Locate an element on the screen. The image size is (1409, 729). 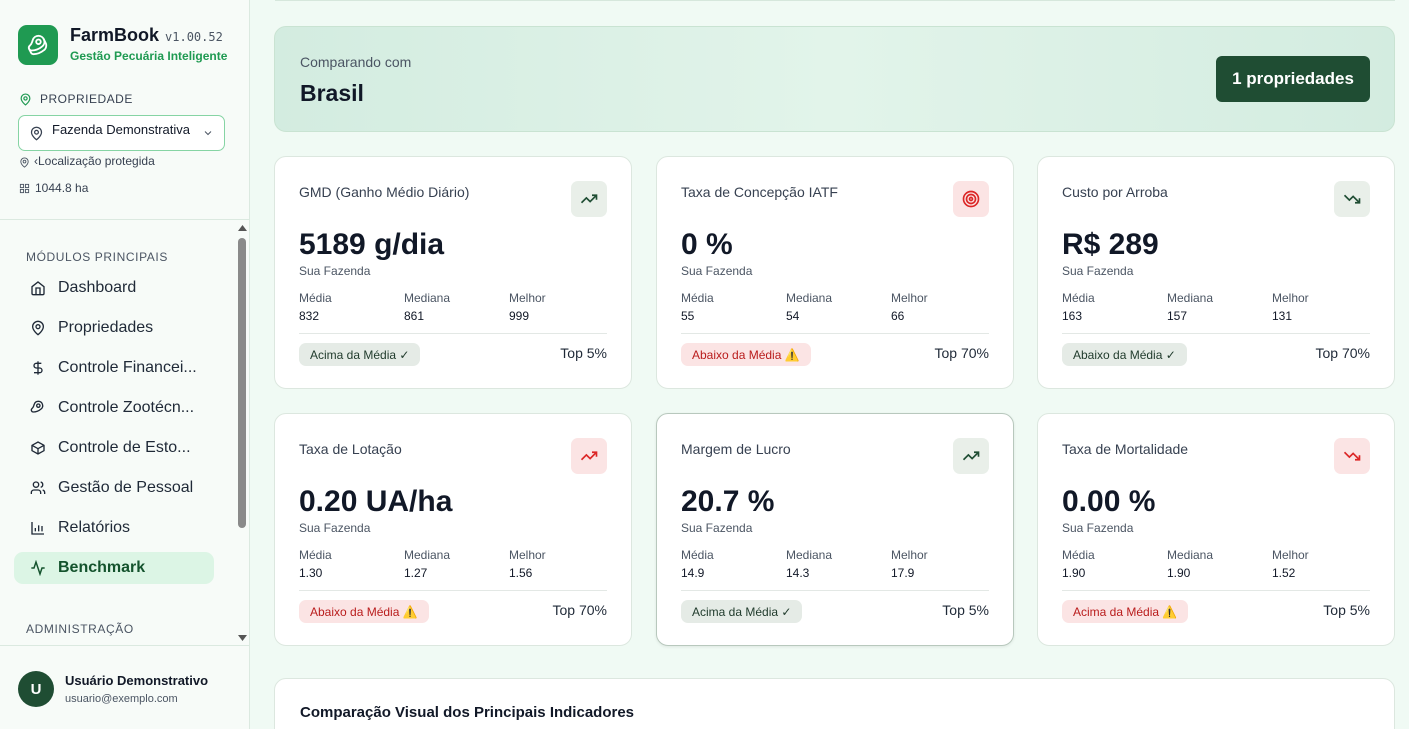
properties-count-button: 1 propriedades is located at coordinates (1293, 79).